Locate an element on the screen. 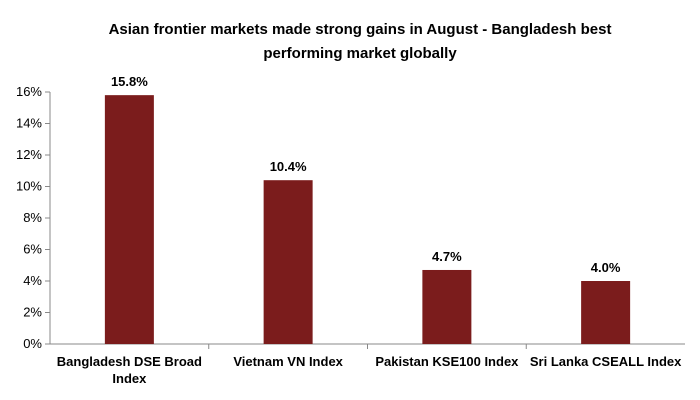 This screenshot has width=700, height=400. y-tick-label: 14% is located at coordinates (29, 123).